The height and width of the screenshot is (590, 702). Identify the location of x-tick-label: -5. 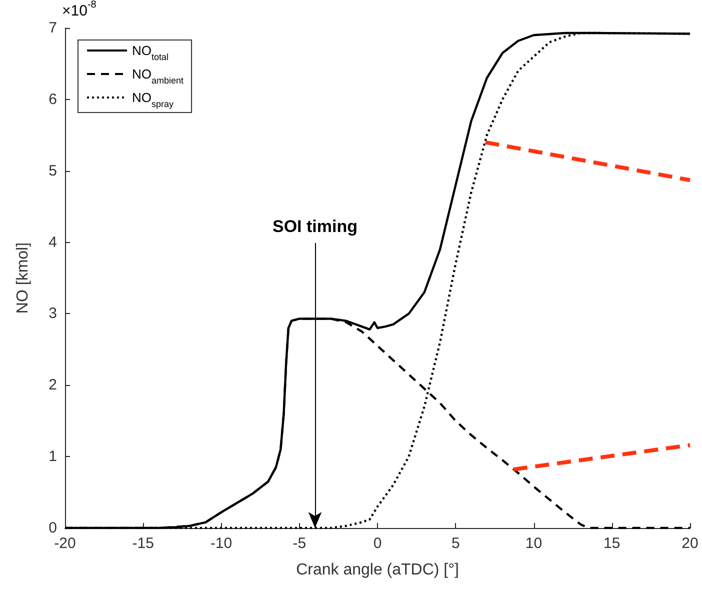
(299, 543).